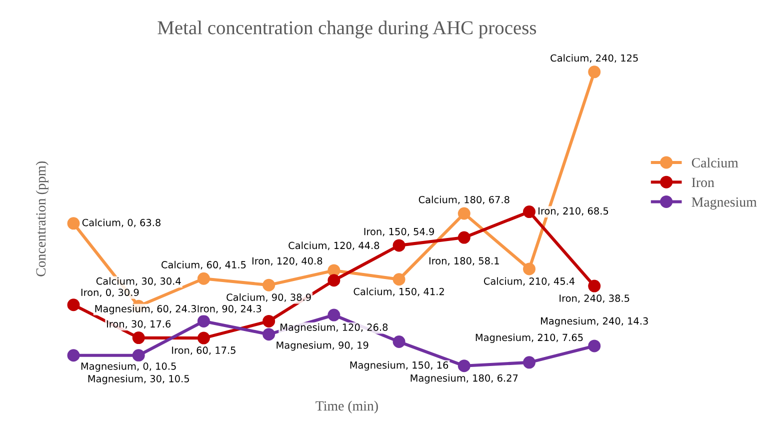  What do you see at coordinates (334, 246) in the screenshot?
I see `data-label: Calcium, 120, 44.8` at bounding box center [334, 246].